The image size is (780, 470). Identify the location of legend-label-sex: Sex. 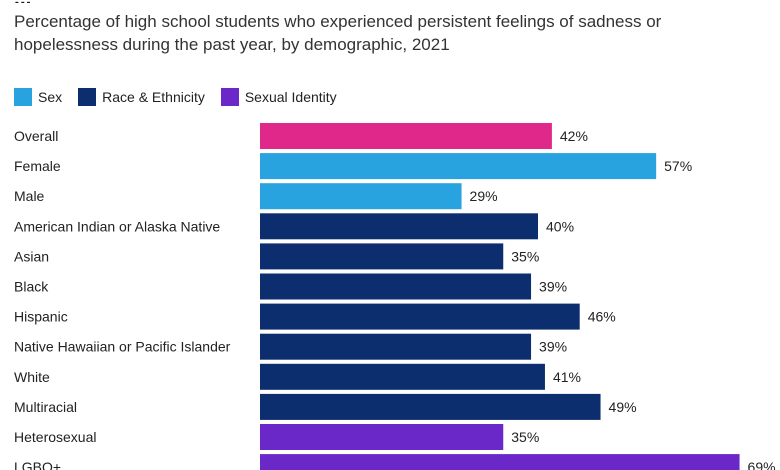
(50, 97).